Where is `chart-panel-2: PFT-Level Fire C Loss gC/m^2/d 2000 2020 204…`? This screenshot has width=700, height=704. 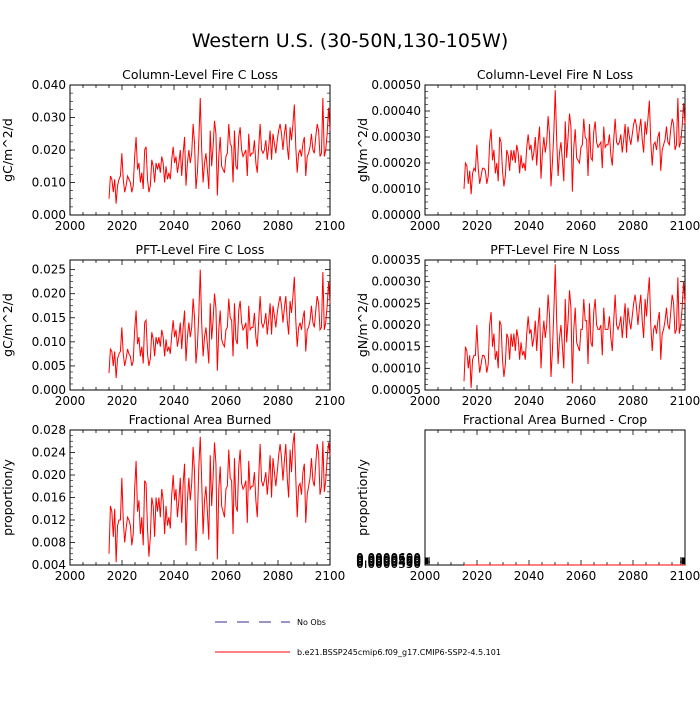
chart-panel-2: PFT-Level Fire C Loss gC/m^2/d 2000 2020 204… is located at coordinates (172, 325).